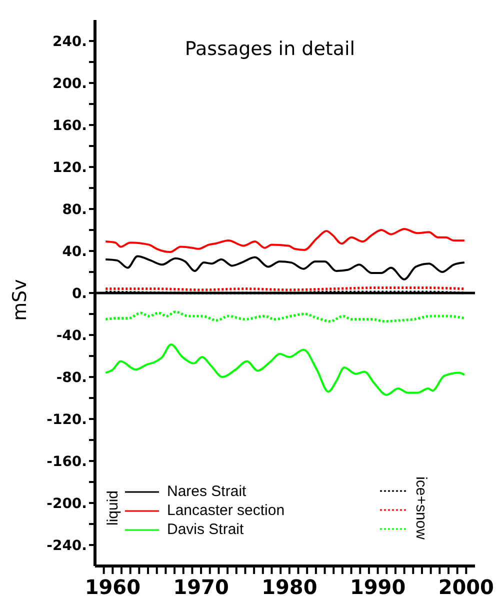 The height and width of the screenshot is (610, 503). Describe the element at coordinates (71, 336) in the screenshot. I see `y-tick-label: -40.` at that location.